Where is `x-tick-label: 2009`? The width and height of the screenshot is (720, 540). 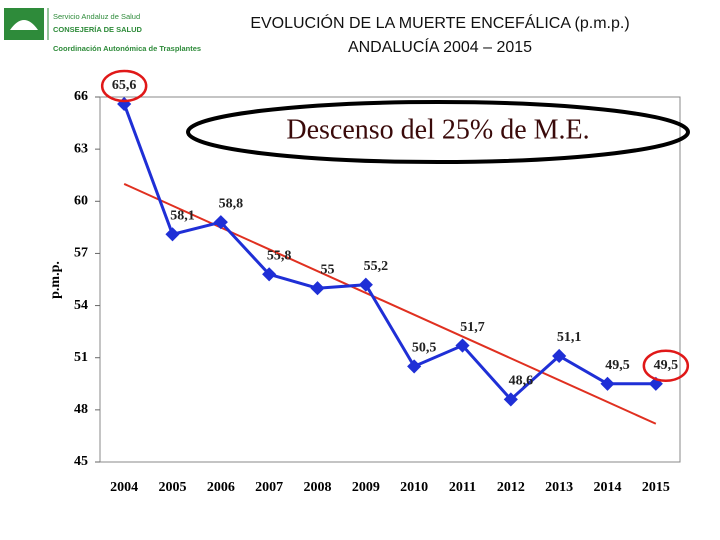 x-tick-label: 2009 is located at coordinates (366, 487).